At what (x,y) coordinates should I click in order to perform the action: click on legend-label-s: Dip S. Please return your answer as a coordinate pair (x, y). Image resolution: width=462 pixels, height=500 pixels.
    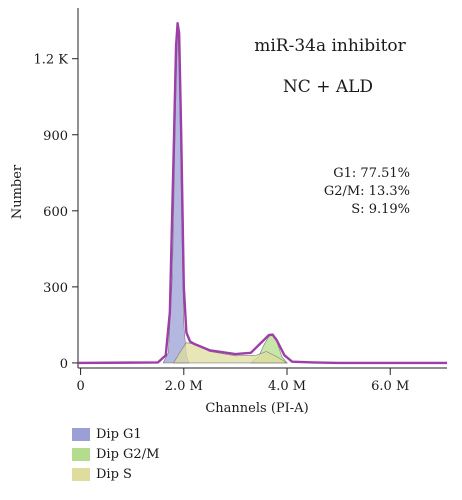
    Looking at the image, I should click on (114, 474).